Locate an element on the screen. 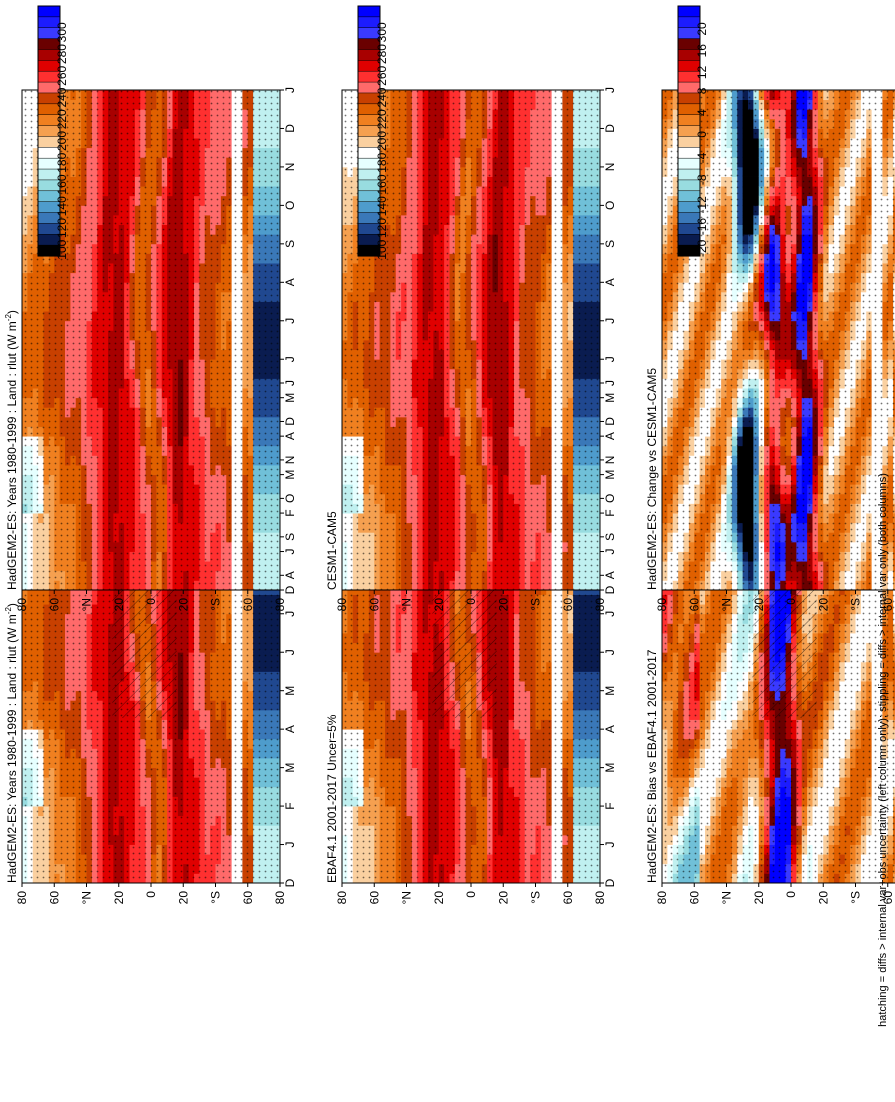  lat-label: °N is located at coordinates (87, 897).